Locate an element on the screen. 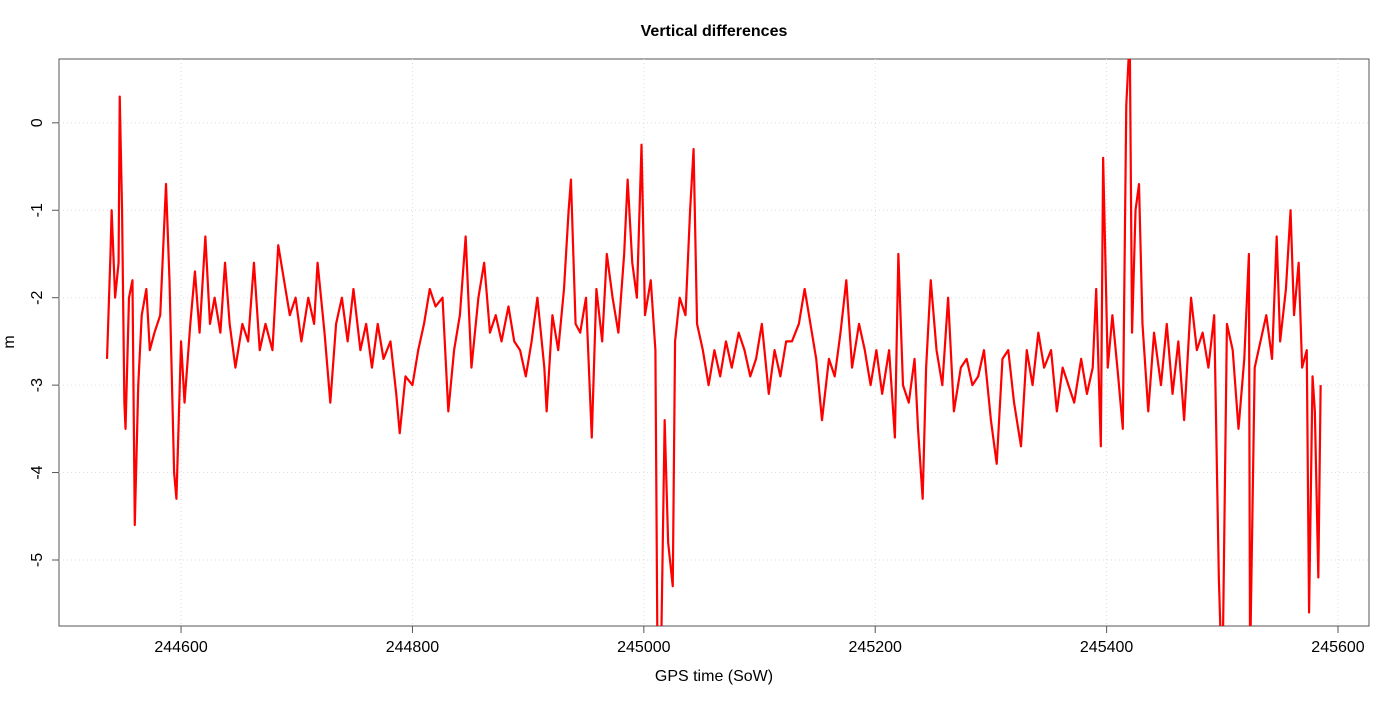 The image size is (1400, 705). y-tick-label: -1 is located at coordinates (37, 210).